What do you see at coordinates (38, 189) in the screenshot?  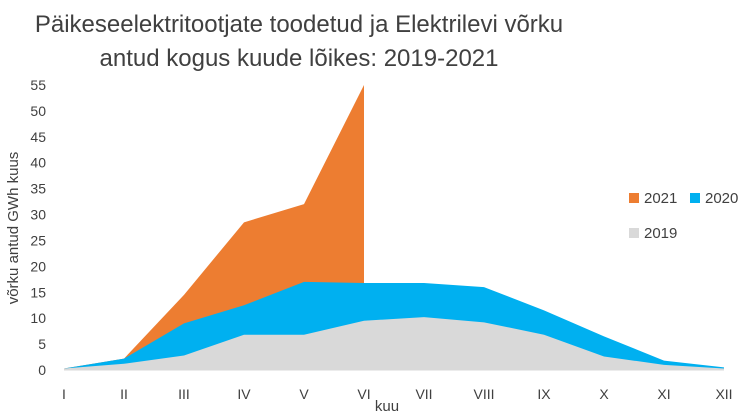 I see `y-tick-label: 35` at bounding box center [38, 189].